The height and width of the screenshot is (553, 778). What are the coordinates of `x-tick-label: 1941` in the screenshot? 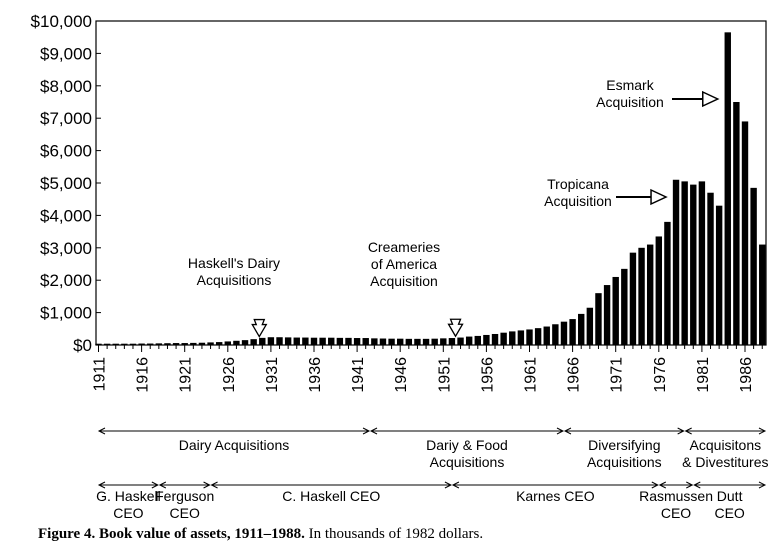 It's located at (358, 375).